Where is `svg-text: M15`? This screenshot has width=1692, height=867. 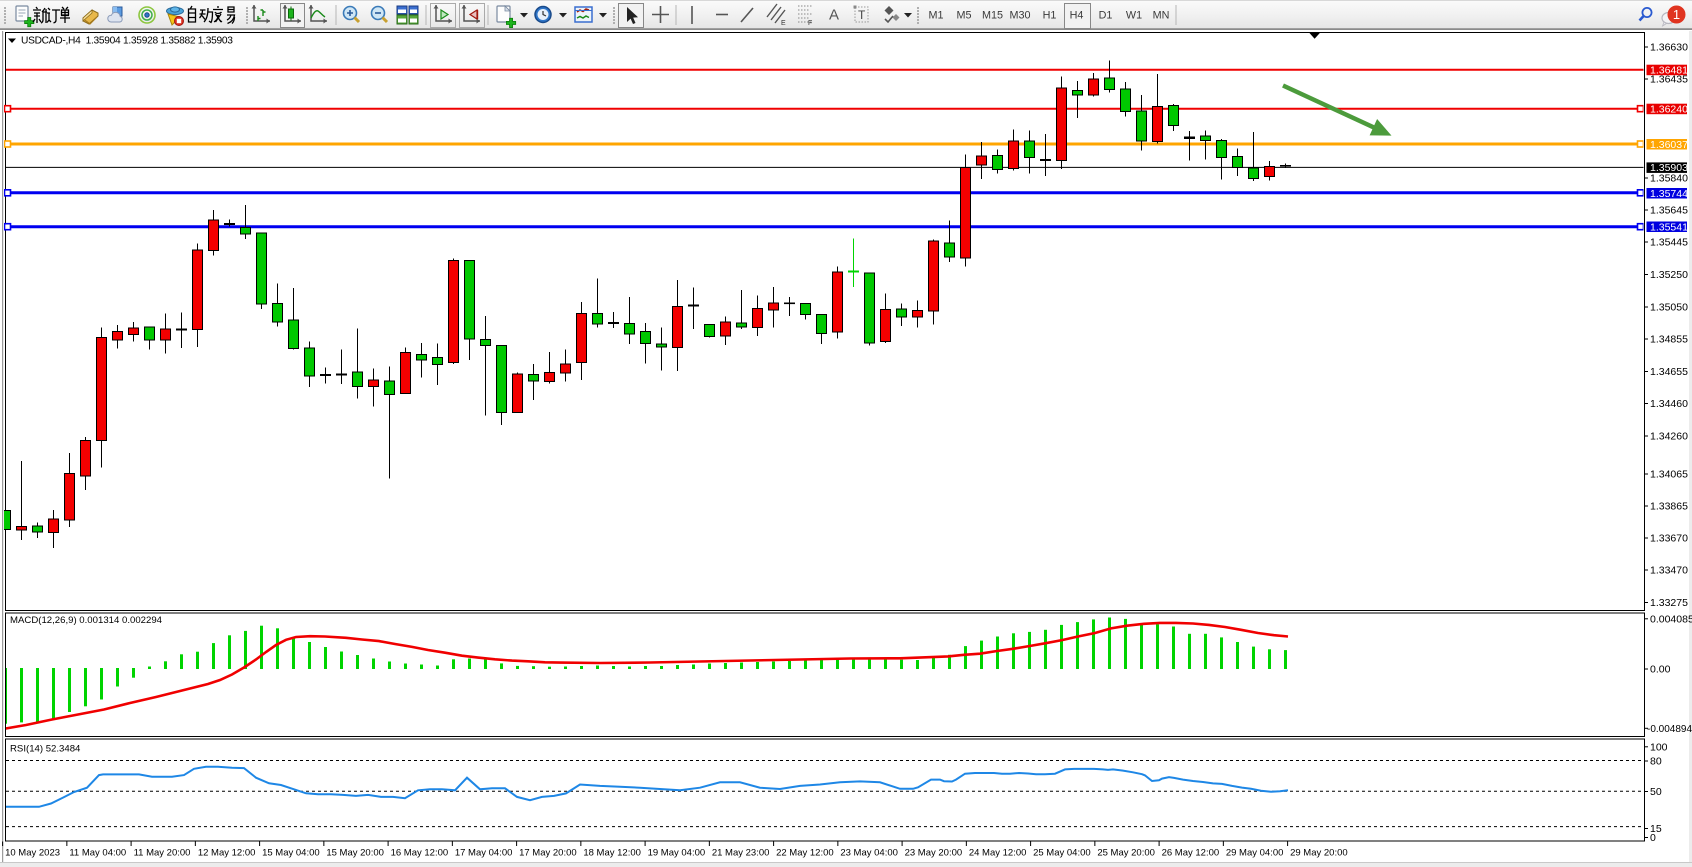
svg-text: M15 is located at coordinates (992, 16).